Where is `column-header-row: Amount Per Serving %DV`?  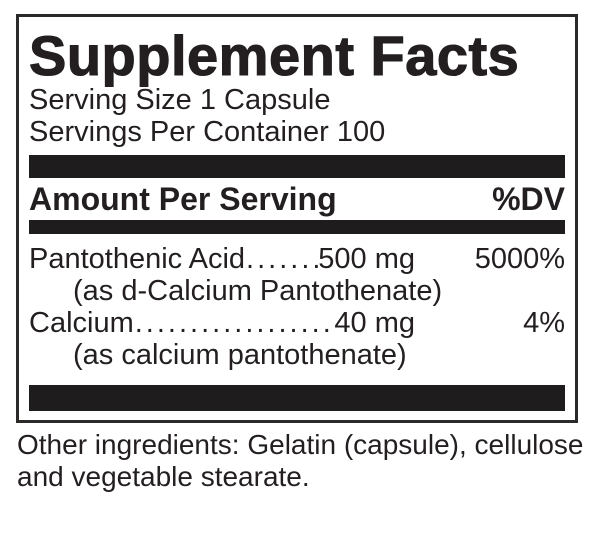 column-header-row: Amount Per Serving %DV is located at coordinates (297, 199).